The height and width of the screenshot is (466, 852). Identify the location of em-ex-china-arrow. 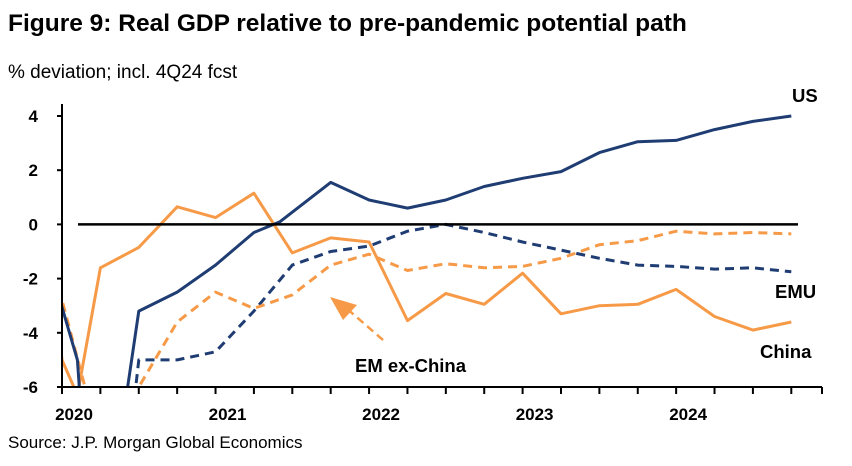
(357, 319).